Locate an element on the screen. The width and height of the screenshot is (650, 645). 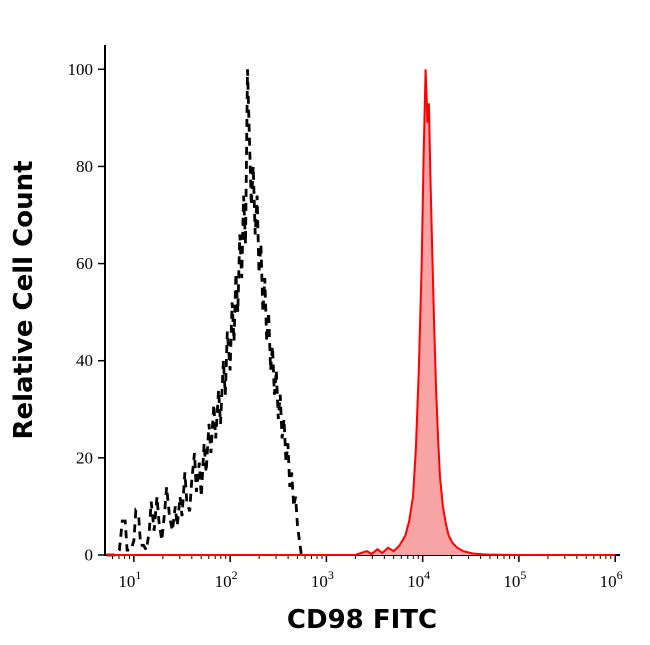
y-tick-label: 60 is located at coordinates (84, 263).